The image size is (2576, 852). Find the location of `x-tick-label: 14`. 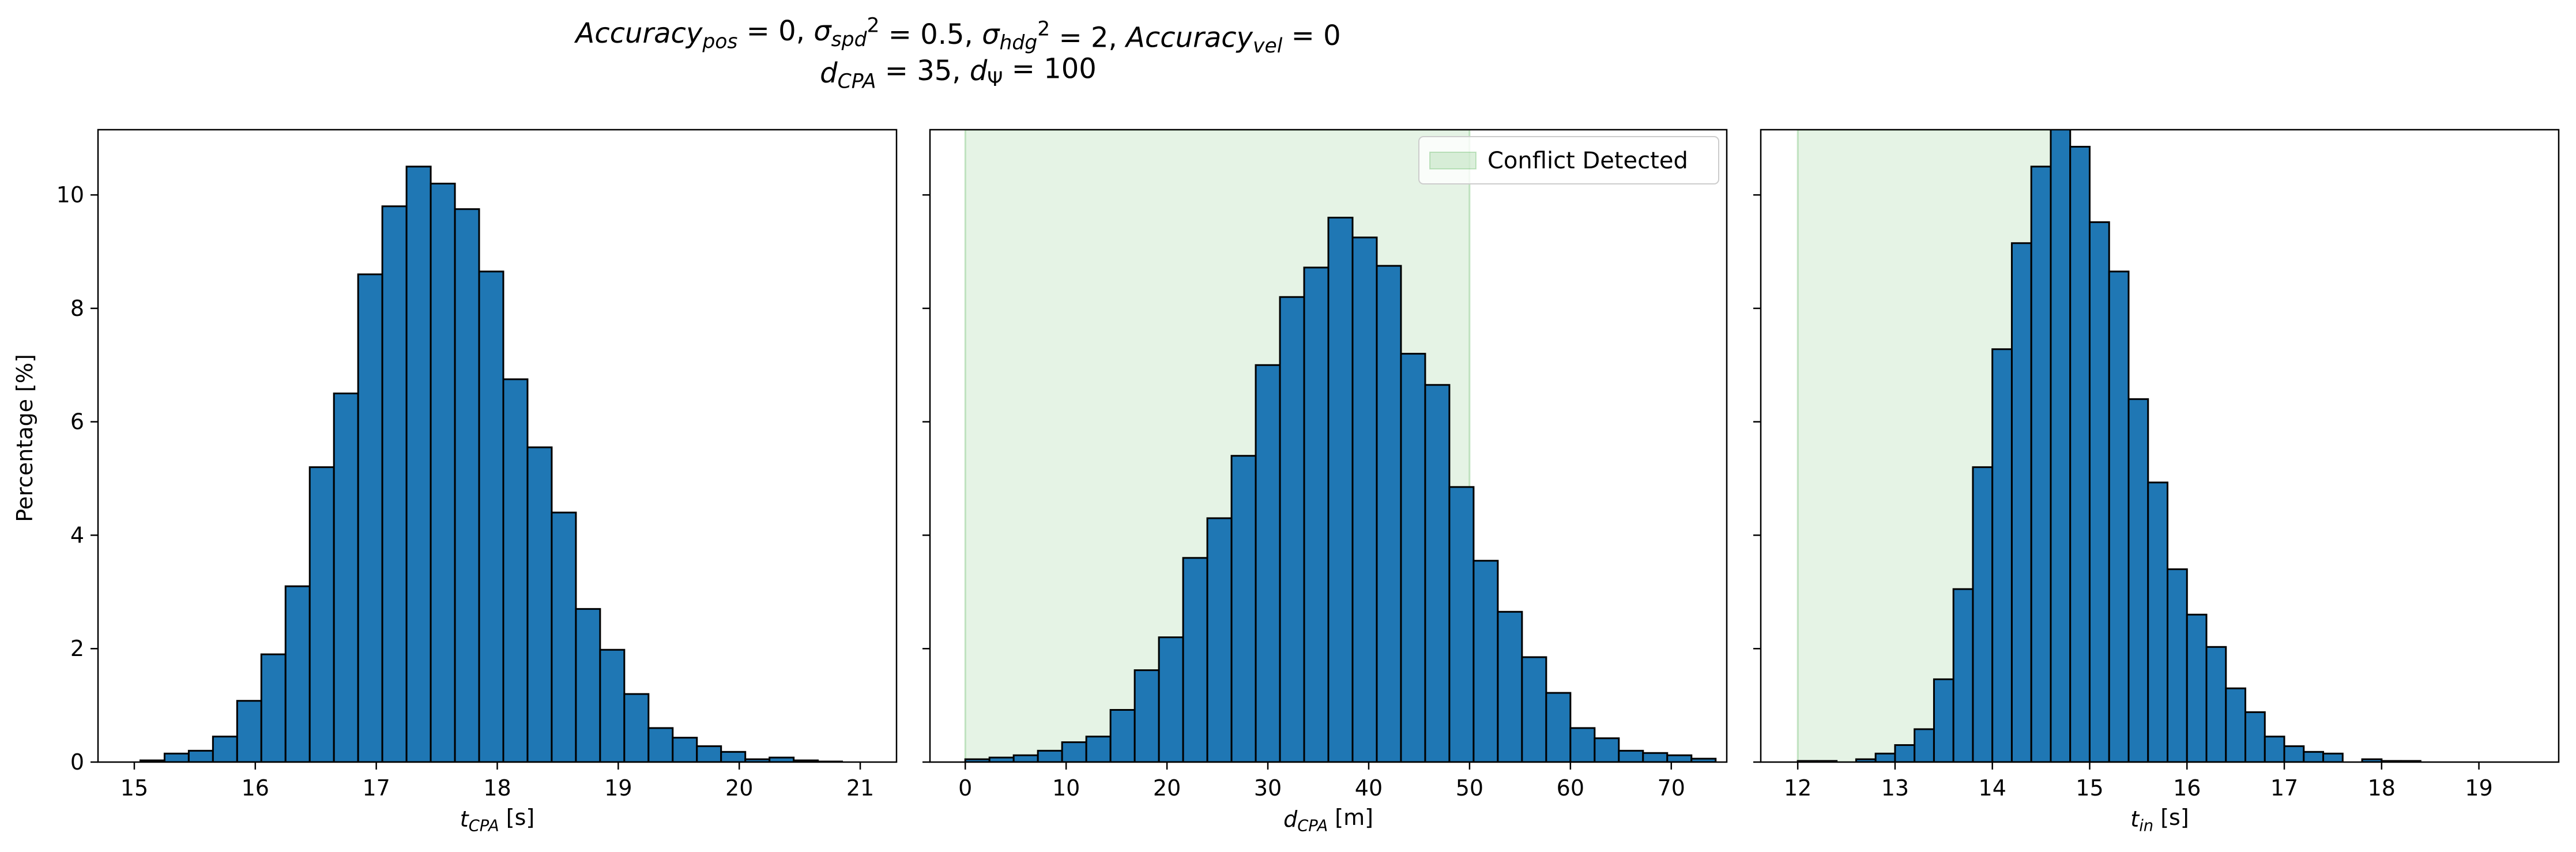

x-tick-label: 14 is located at coordinates (1992, 788).